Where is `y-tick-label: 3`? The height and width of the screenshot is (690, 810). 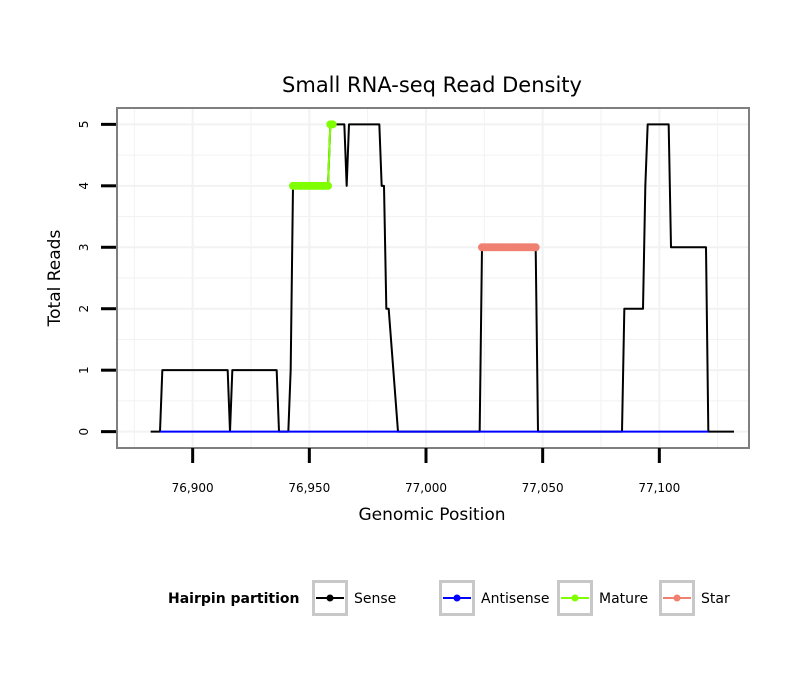
y-tick-label: 3 is located at coordinates (84, 247).